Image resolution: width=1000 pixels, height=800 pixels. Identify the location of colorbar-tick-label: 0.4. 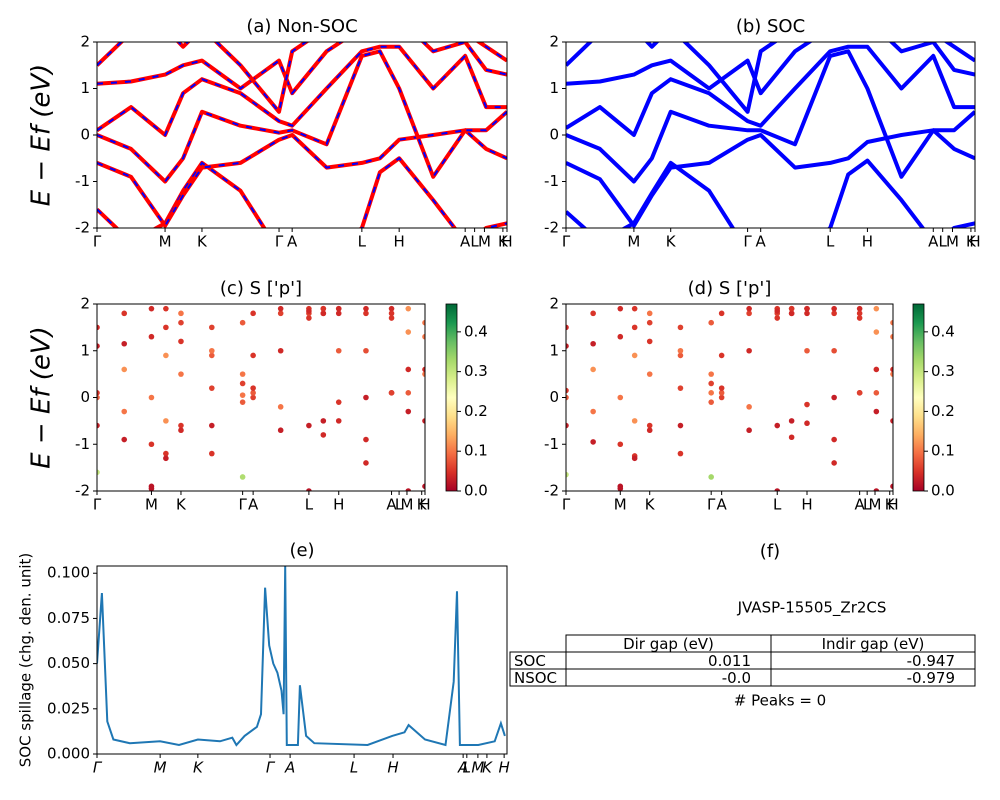
(943, 331).